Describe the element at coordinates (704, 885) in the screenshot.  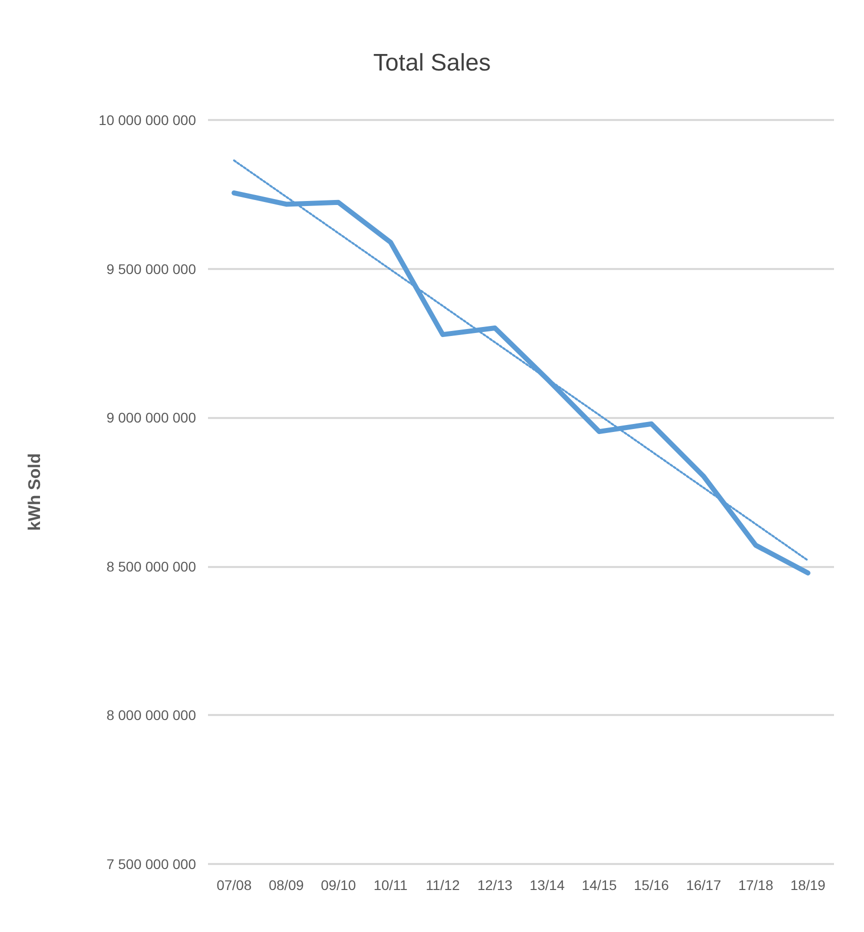
I see `x-tick-label: 16/17` at that location.